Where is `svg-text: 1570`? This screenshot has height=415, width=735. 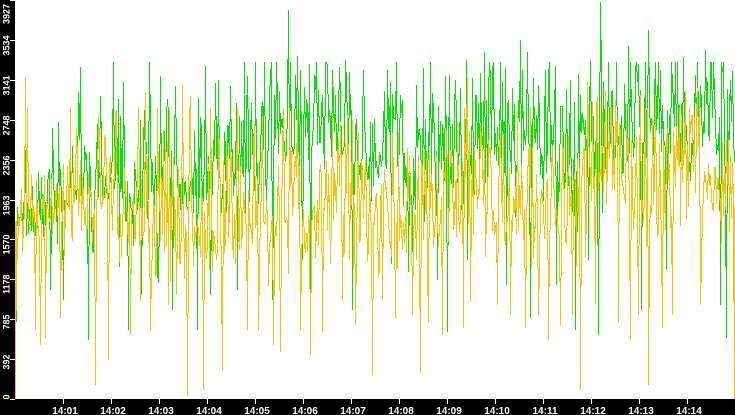 svg-text: 1570 is located at coordinates (7, 245).